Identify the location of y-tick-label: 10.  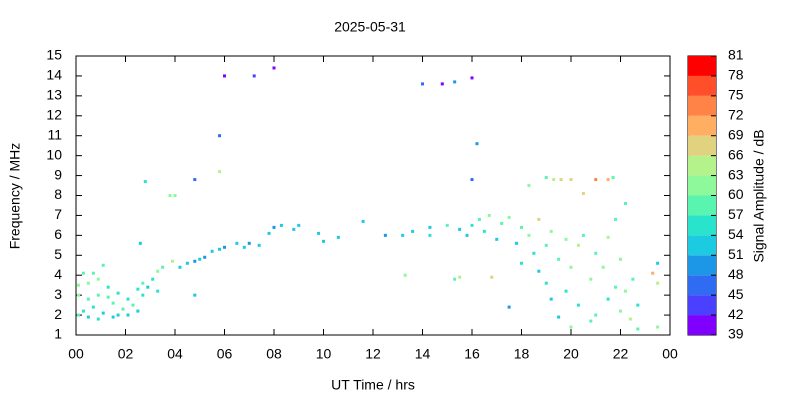
(54, 154).